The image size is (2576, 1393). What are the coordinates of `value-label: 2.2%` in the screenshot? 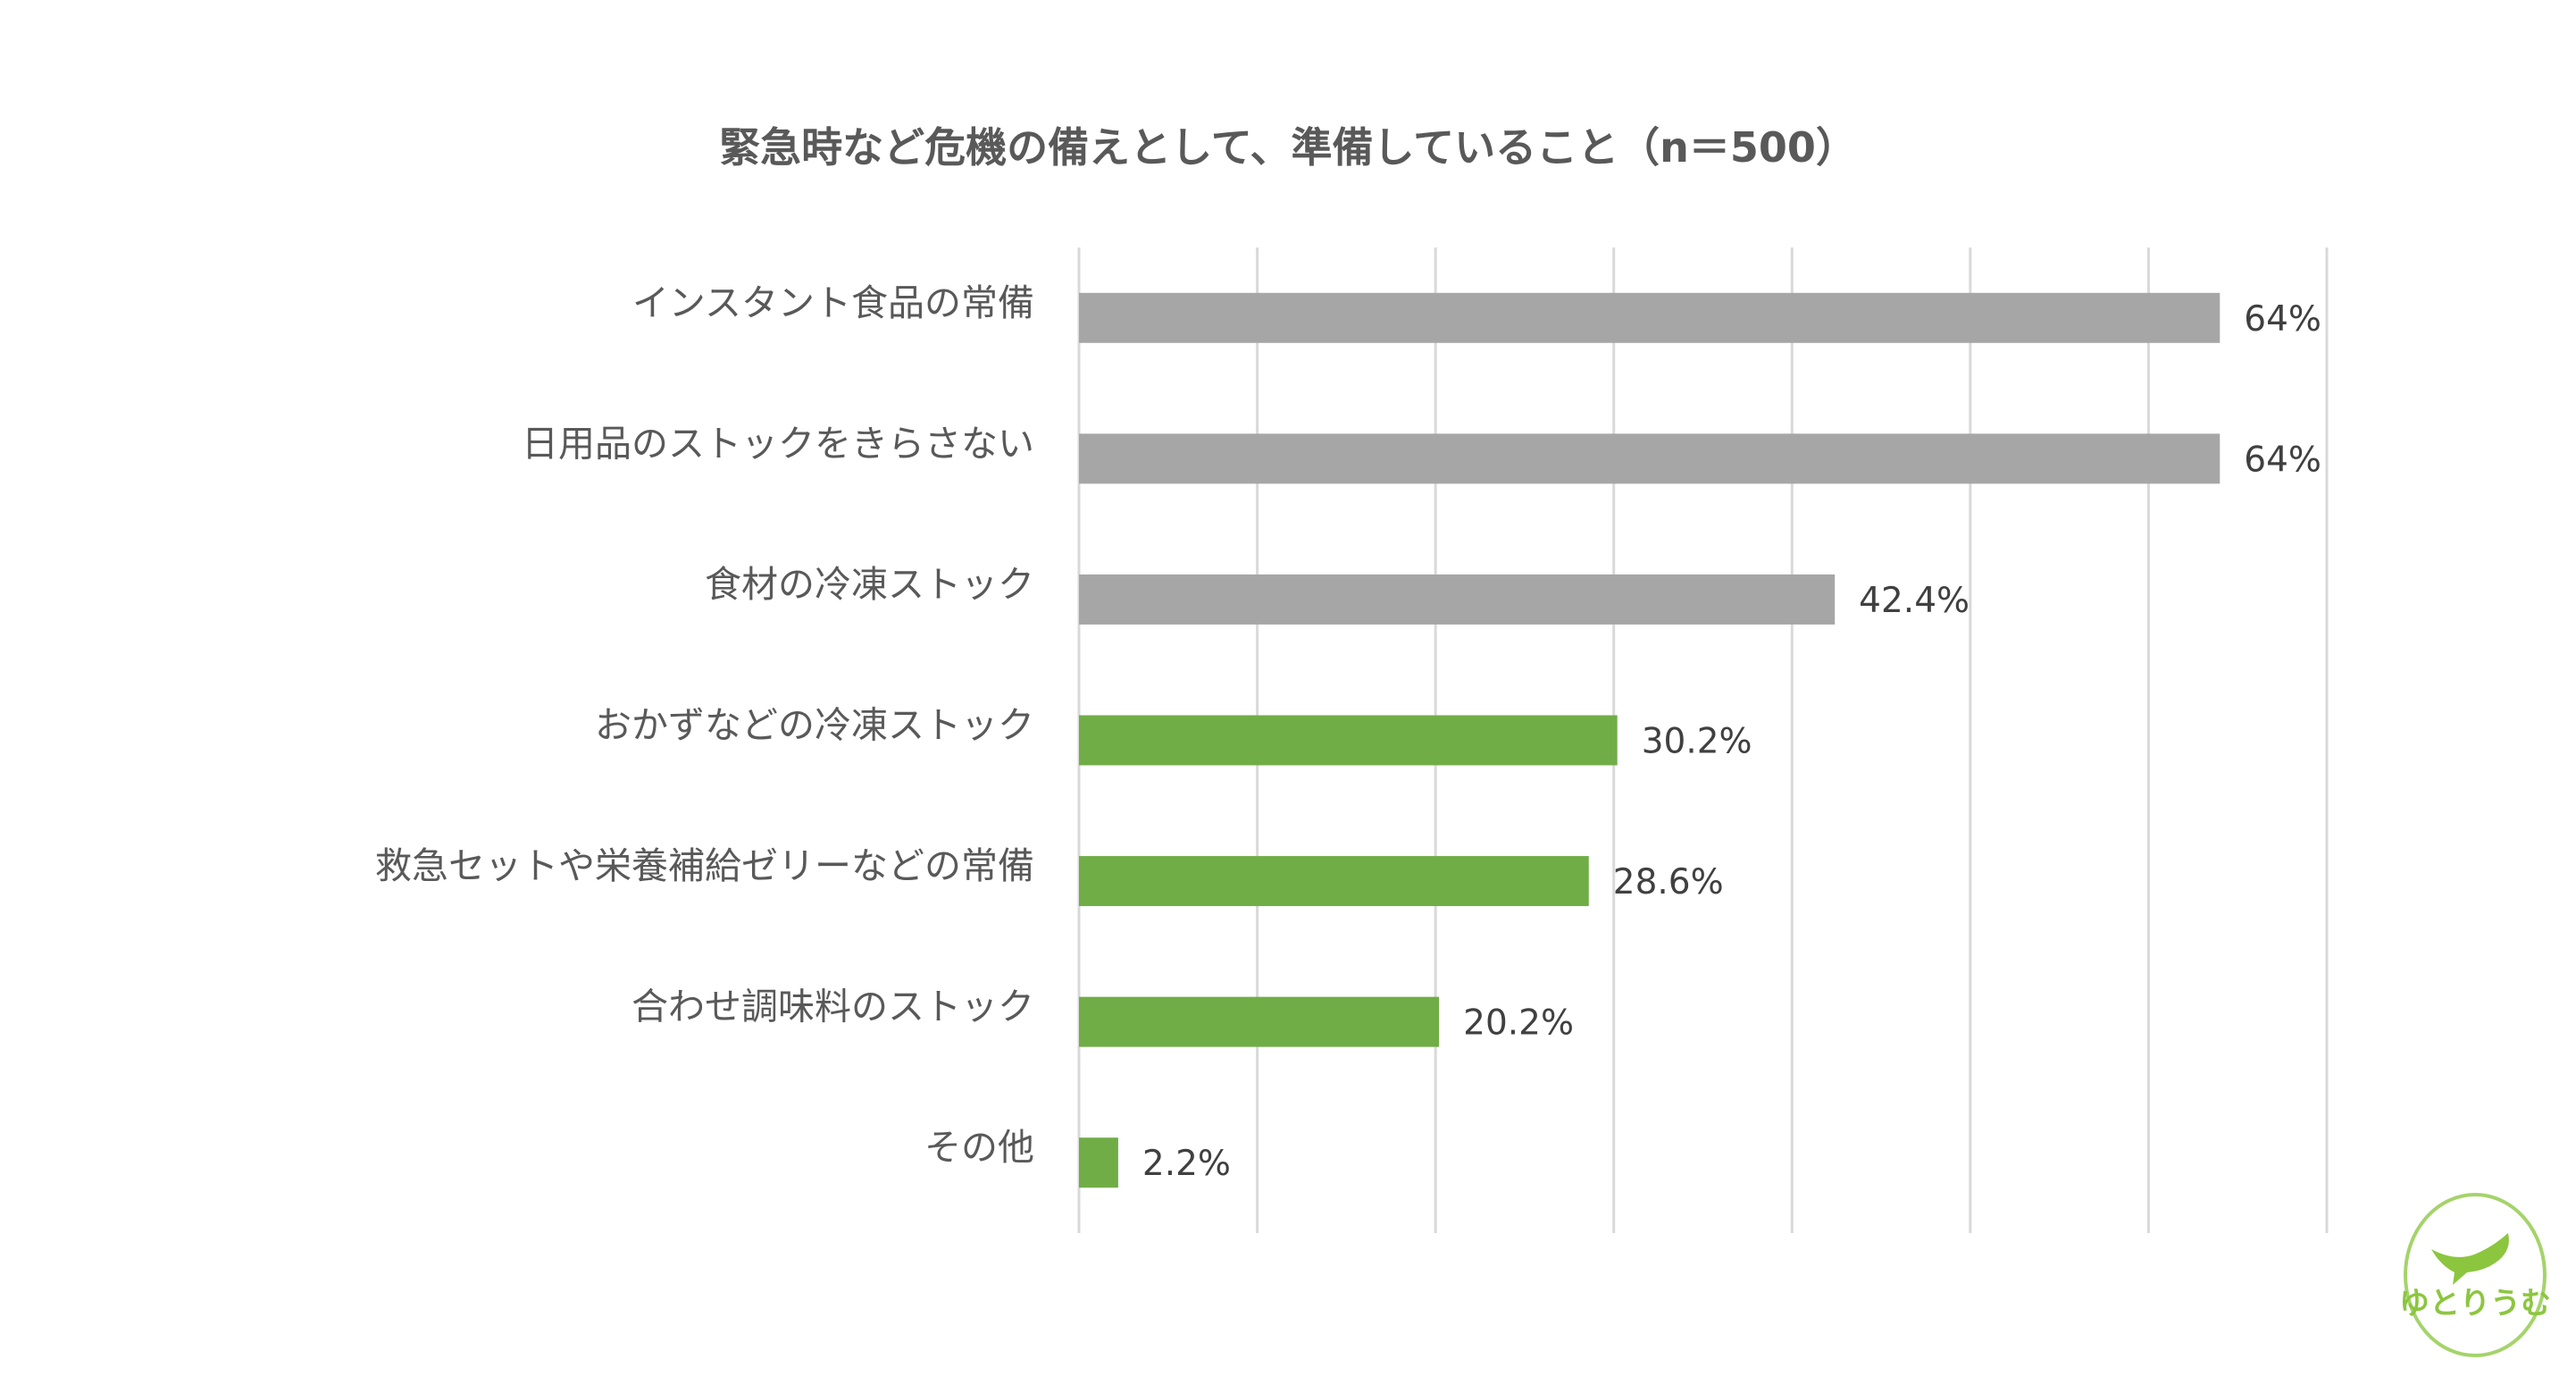 It's located at (1187, 1164).